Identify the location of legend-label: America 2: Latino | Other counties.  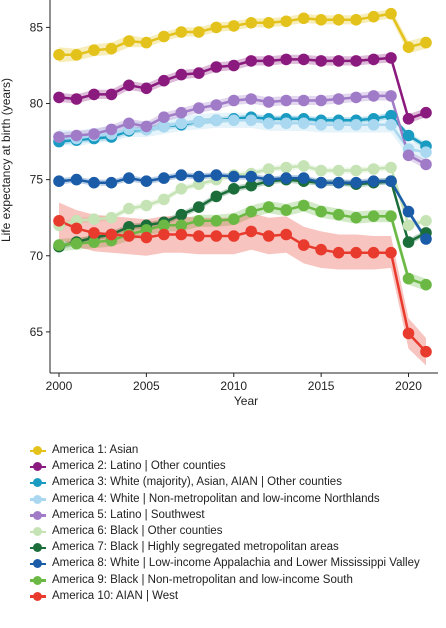
(139, 466).